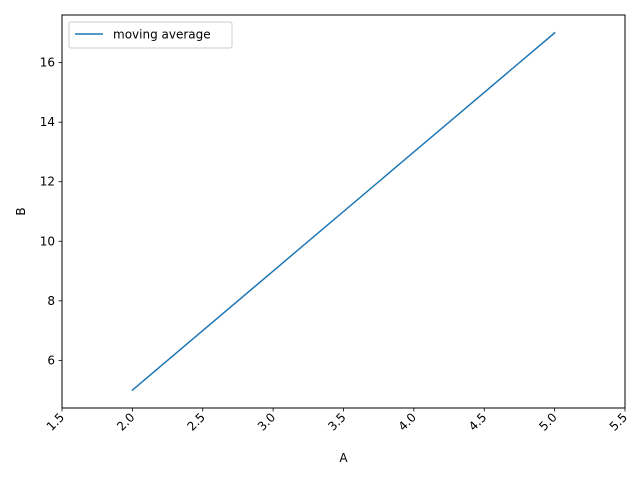 This screenshot has width=640, height=480. Describe the element at coordinates (162, 35) in the screenshot. I see `legend-label: moving average` at that location.